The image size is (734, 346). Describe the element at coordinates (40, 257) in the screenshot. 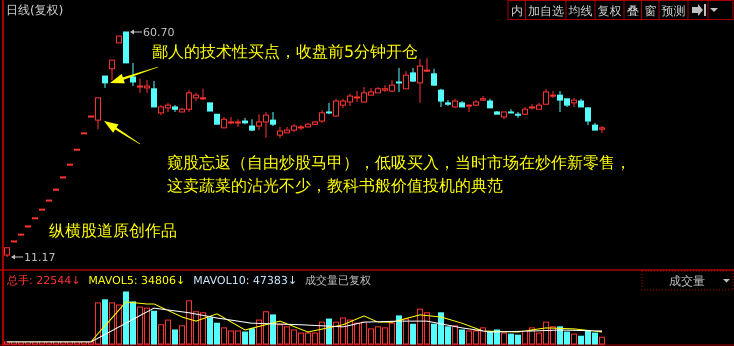

I see `annotation: 11.17` at that location.